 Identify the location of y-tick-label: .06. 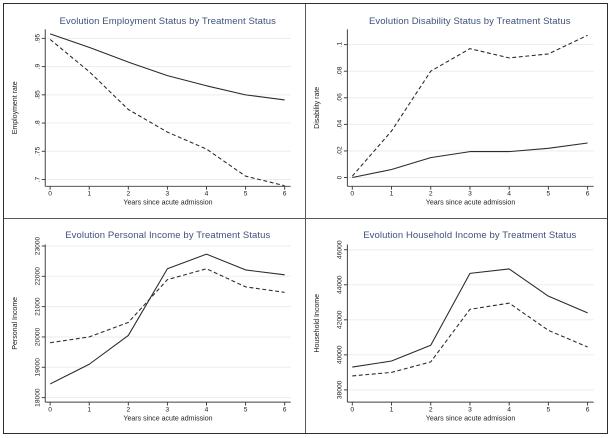
(339, 98).